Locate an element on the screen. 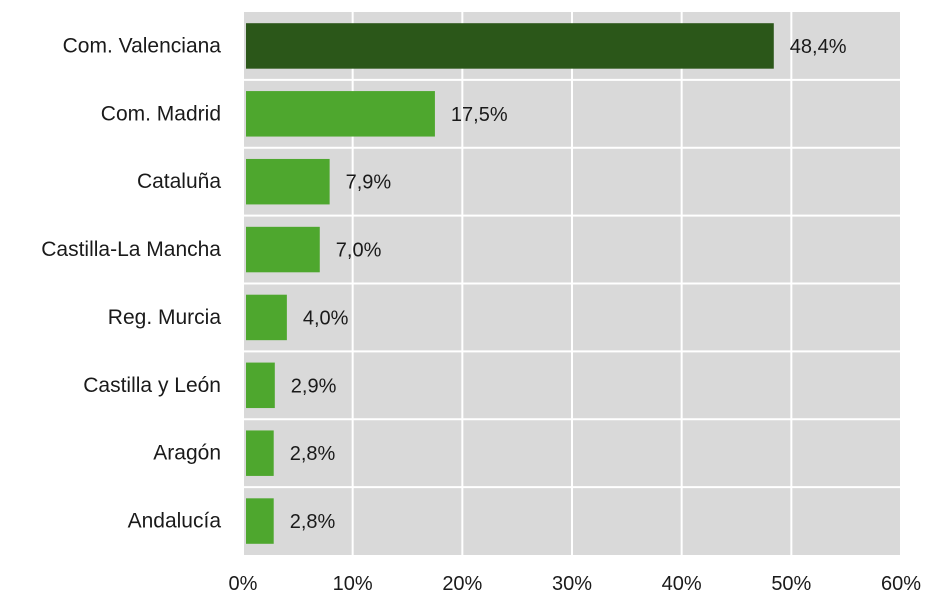  x-tick-label: 40% is located at coordinates (682, 584).